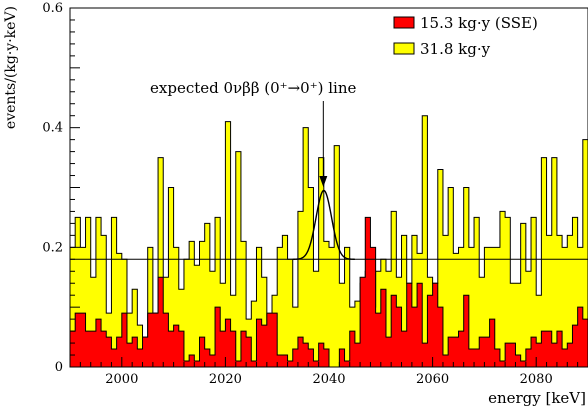 Image resolution: width=588 pixels, height=411 pixels. What do you see at coordinates (536, 379) in the screenshot?
I see `x-tick-label: 2080` at bounding box center [536, 379].